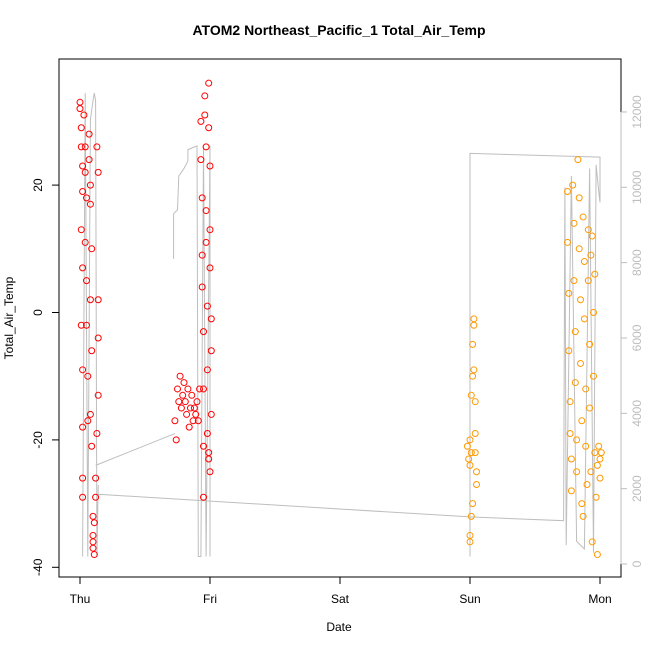  Describe the element at coordinates (45, 377) in the screenshot. I see `y-axis: -40 -20 0 20` at that location.